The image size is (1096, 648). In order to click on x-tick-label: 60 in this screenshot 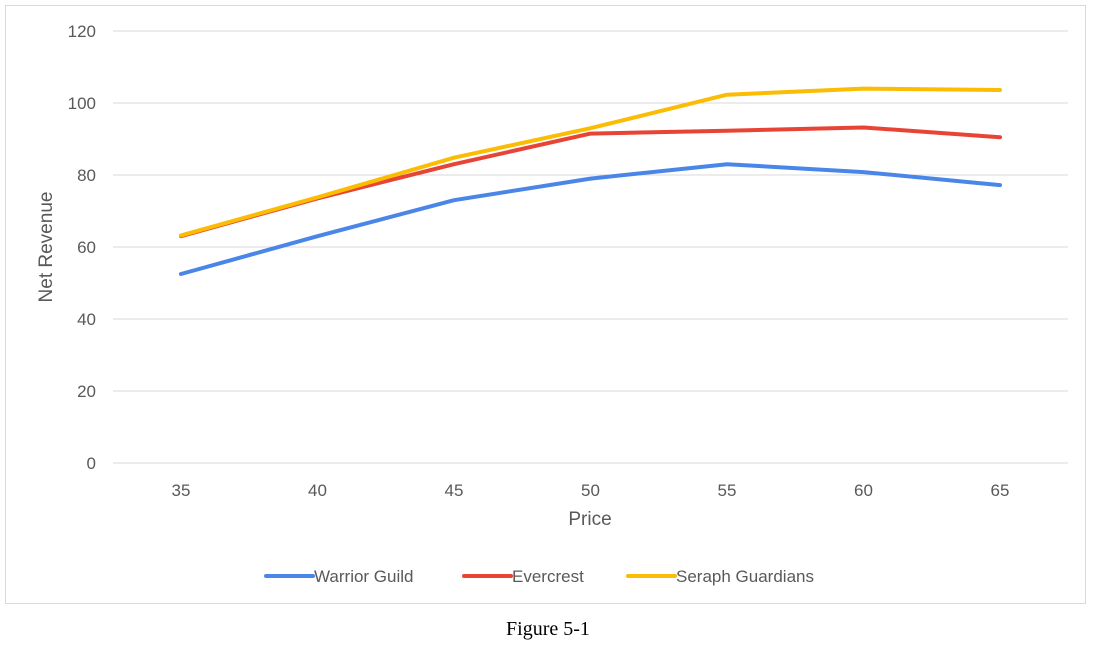, I will do `click(863, 490)`.